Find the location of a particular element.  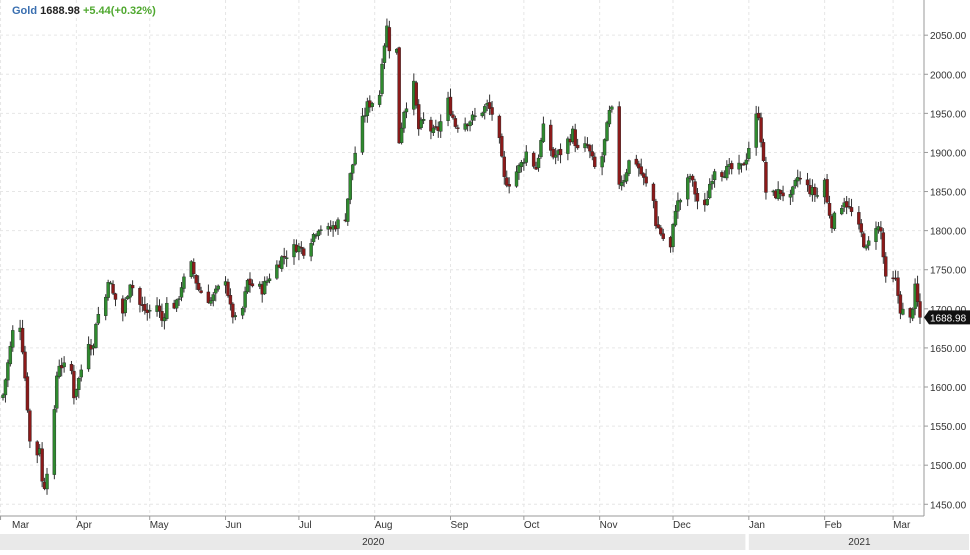

x-tick-label: Apr is located at coordinates (84, 525).